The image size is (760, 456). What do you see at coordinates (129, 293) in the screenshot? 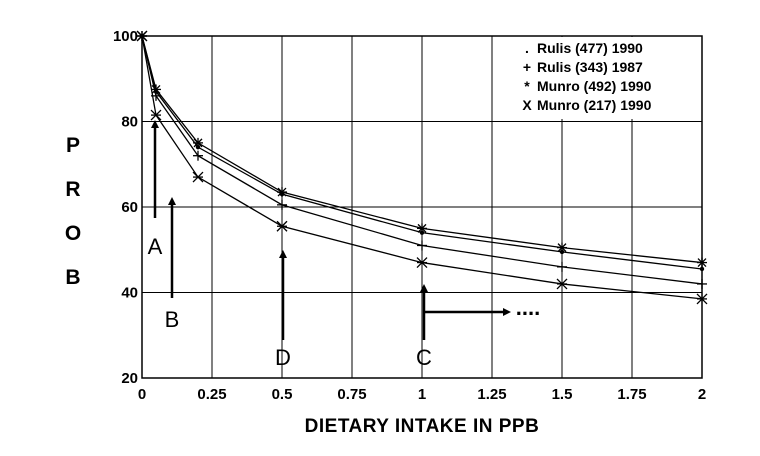
I see `y-tick-label: 40` at bounding box center [129, 293].